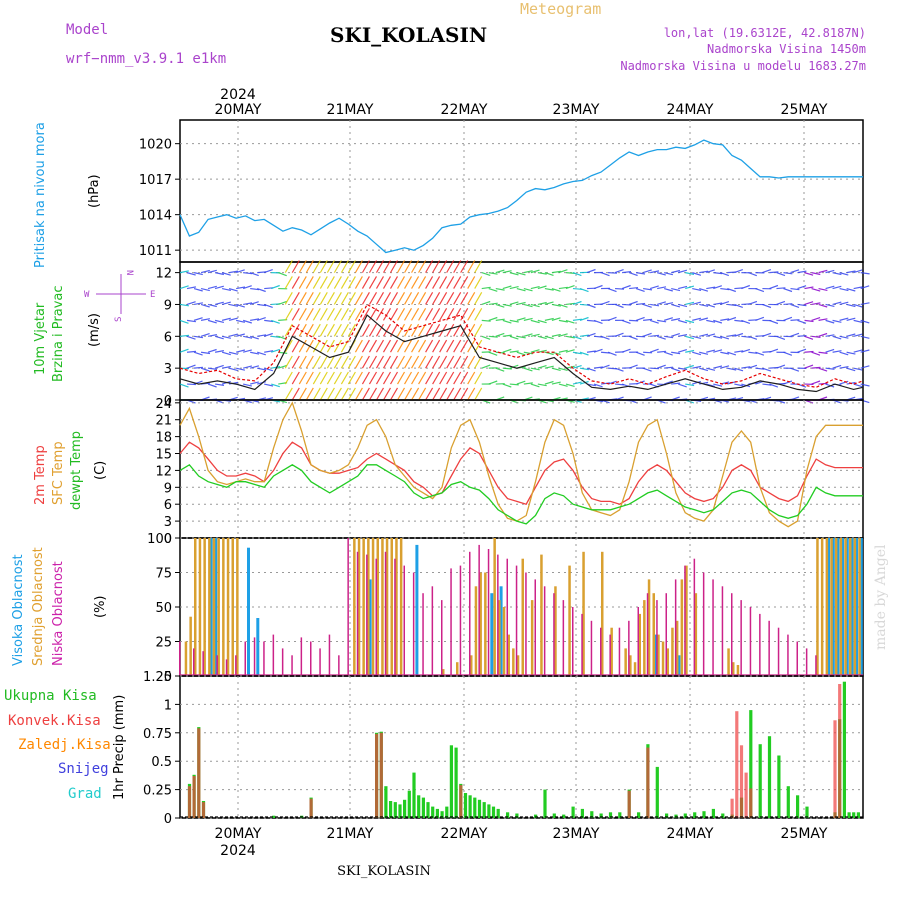 The height and width of the screenshot is (900, 900). What do you see at coordinates (100, 470) in the screenshot?
I see `temp-unit: (C)` at bounding box center [100, 470].